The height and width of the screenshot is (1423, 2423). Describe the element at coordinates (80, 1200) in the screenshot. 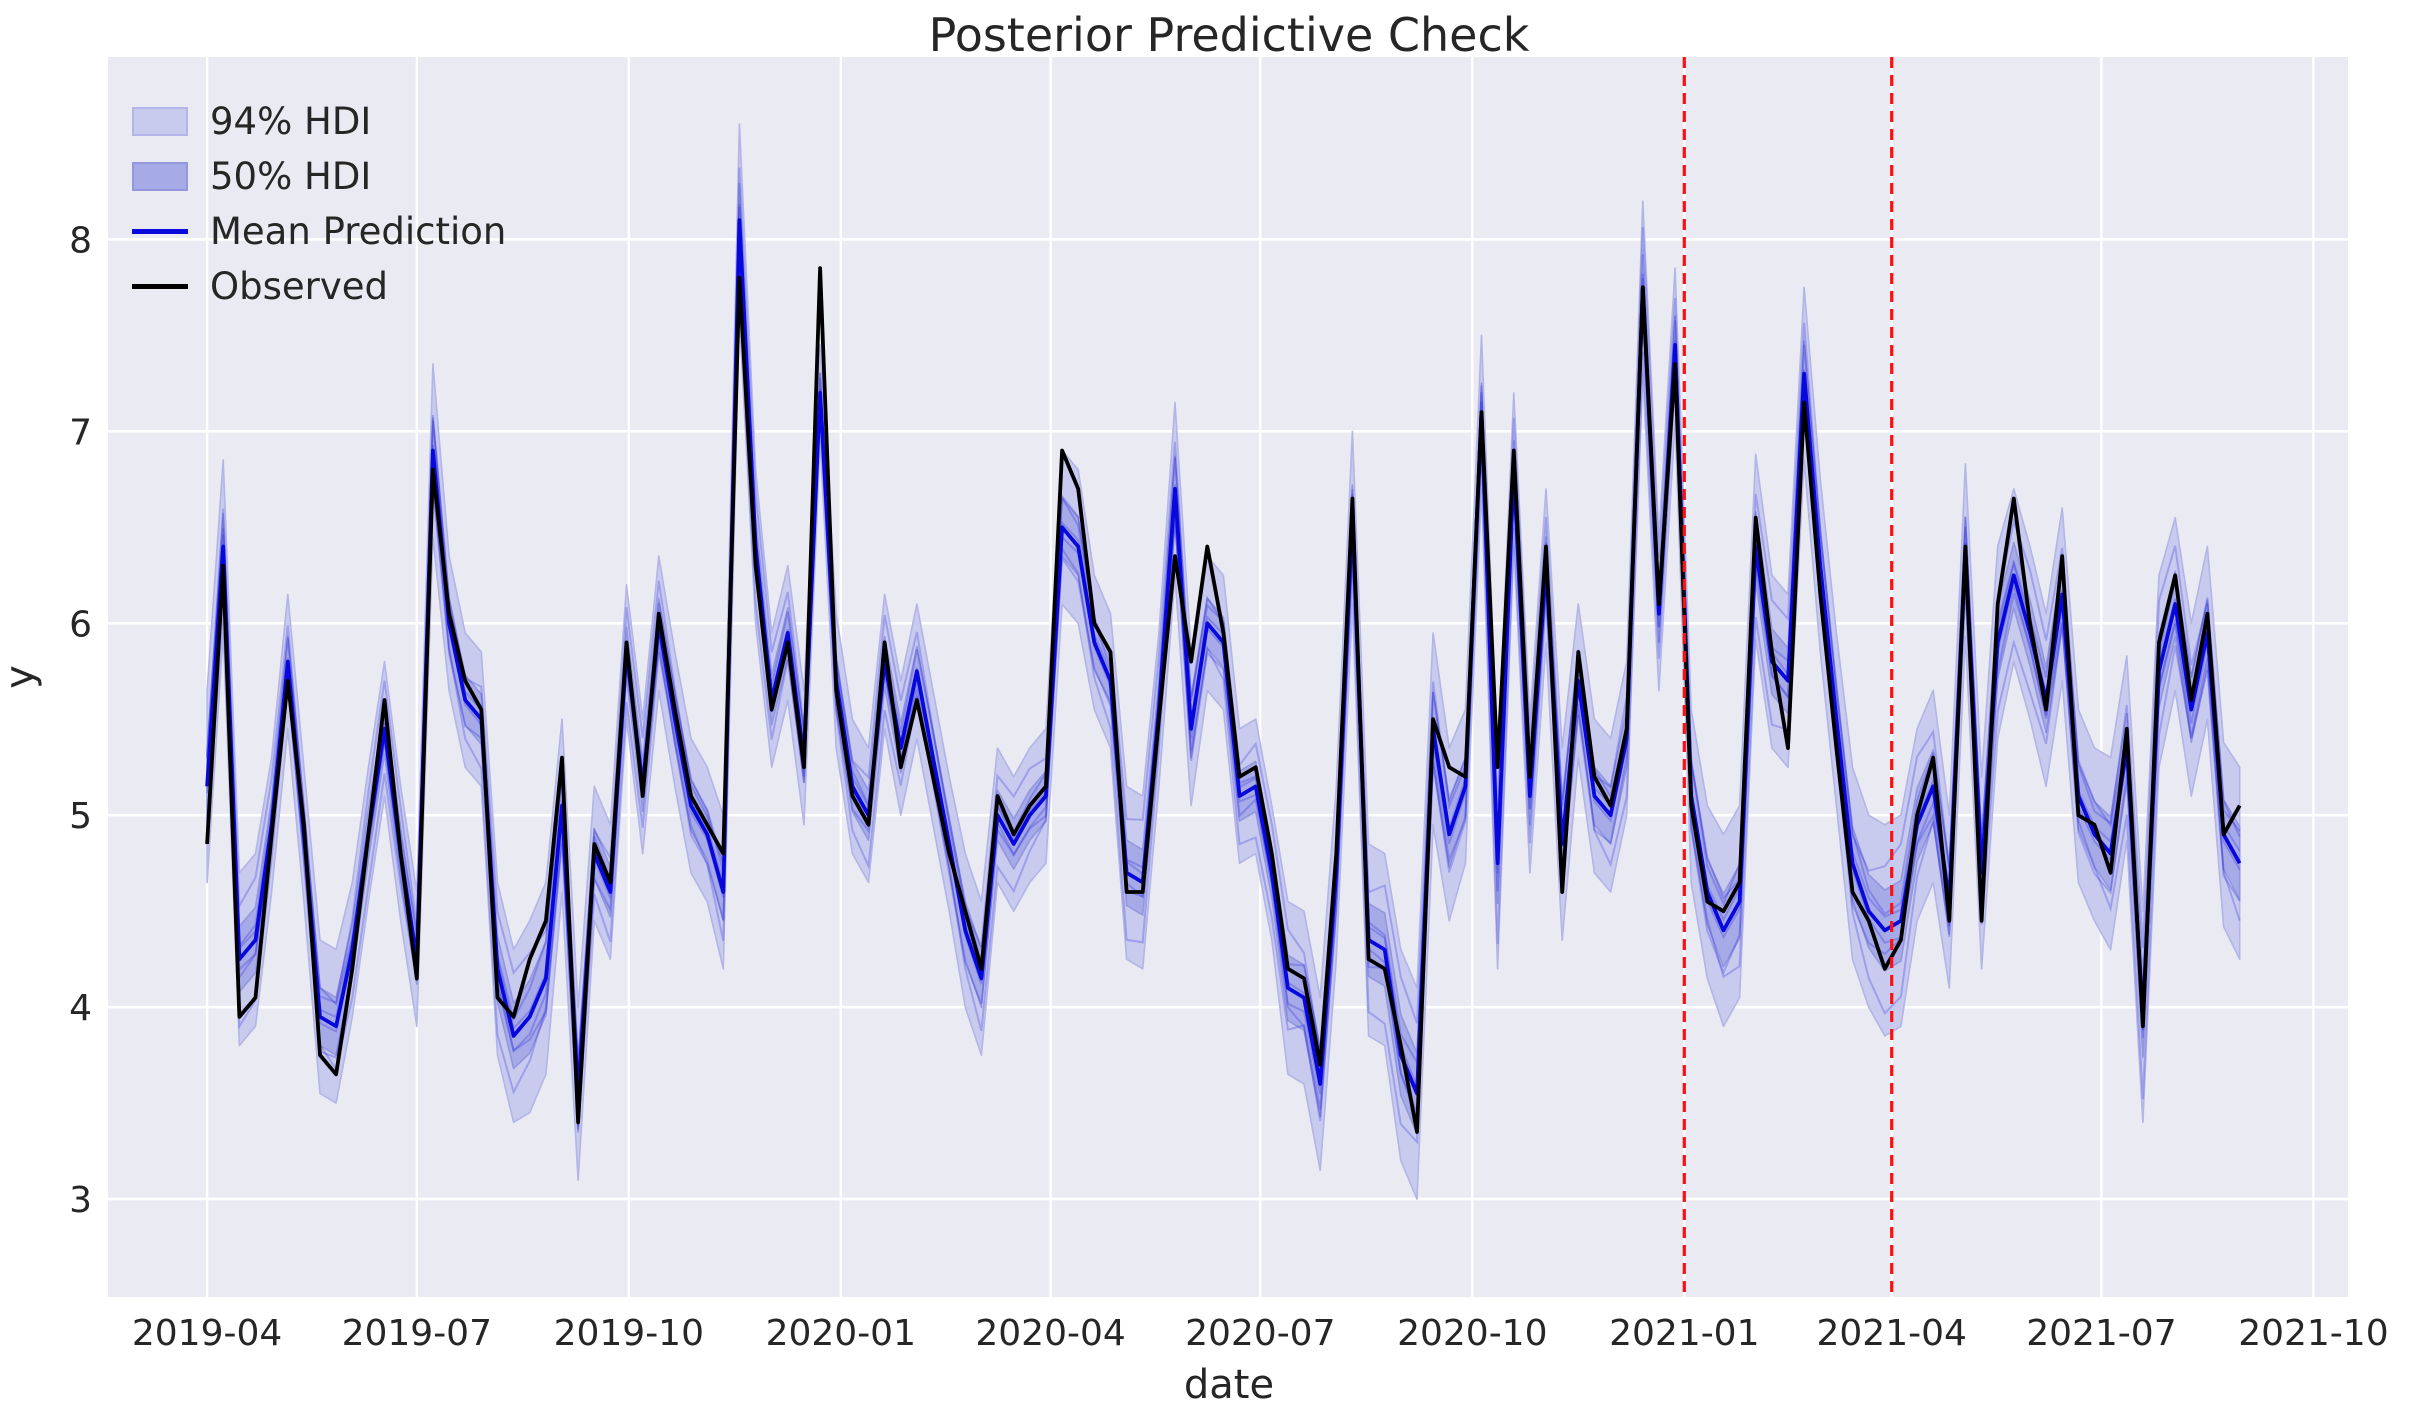

I see `svg-text: 3` at that location.